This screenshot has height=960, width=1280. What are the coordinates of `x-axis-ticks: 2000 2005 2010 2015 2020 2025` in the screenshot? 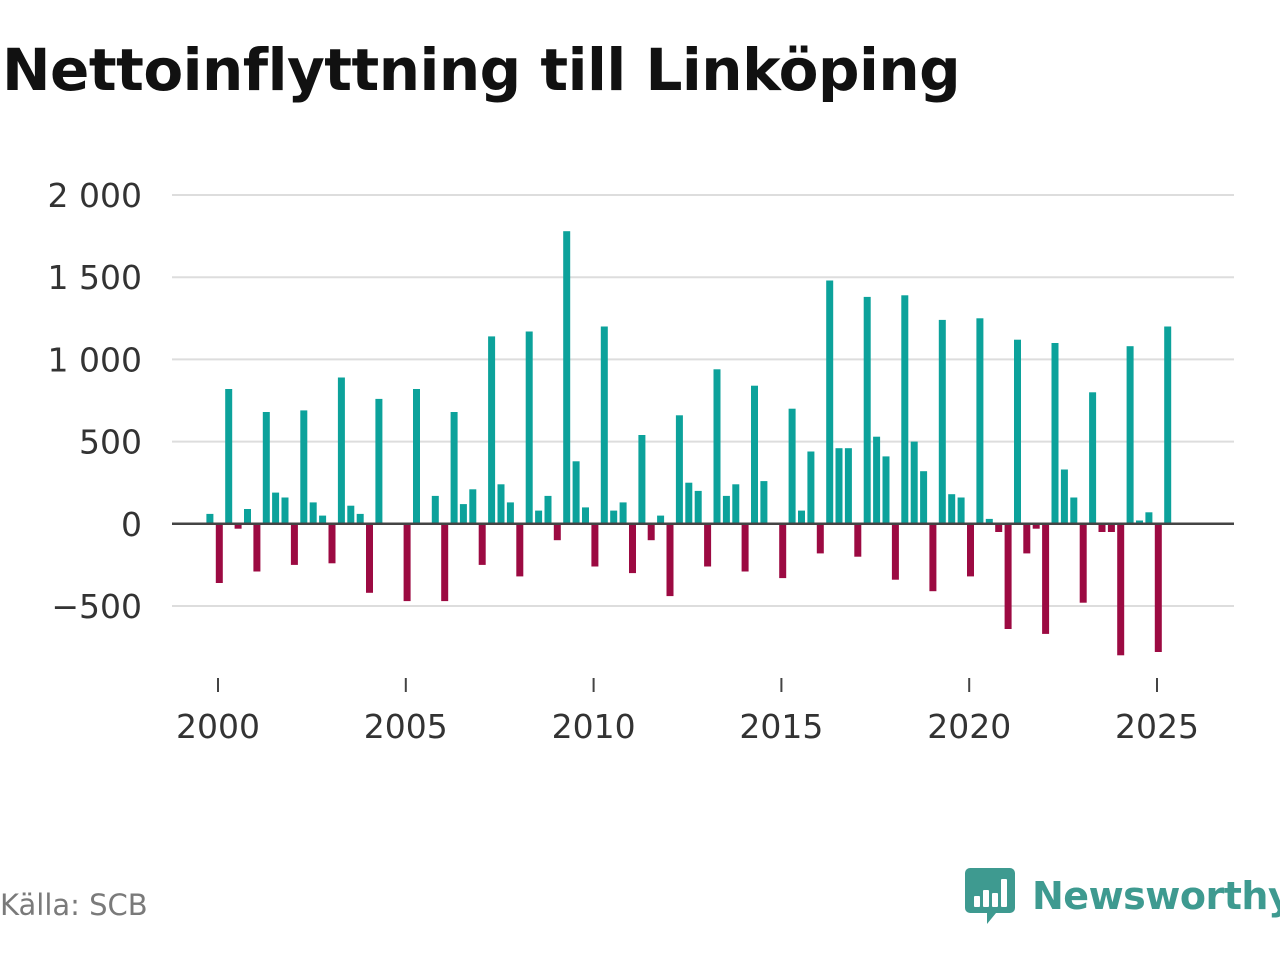 It's located at (687, 712).